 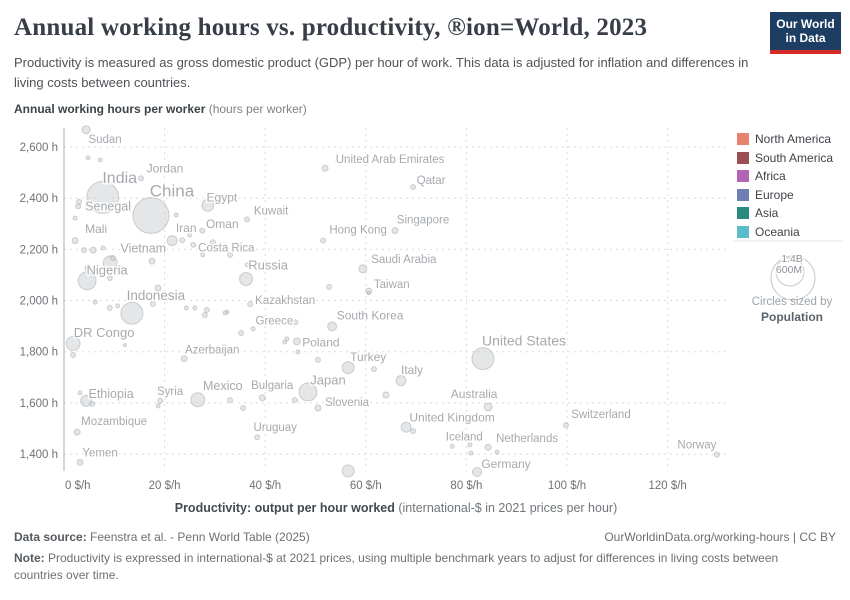 I want to click on legend-item-oceania: Oceania, so click(x=792, y=232).